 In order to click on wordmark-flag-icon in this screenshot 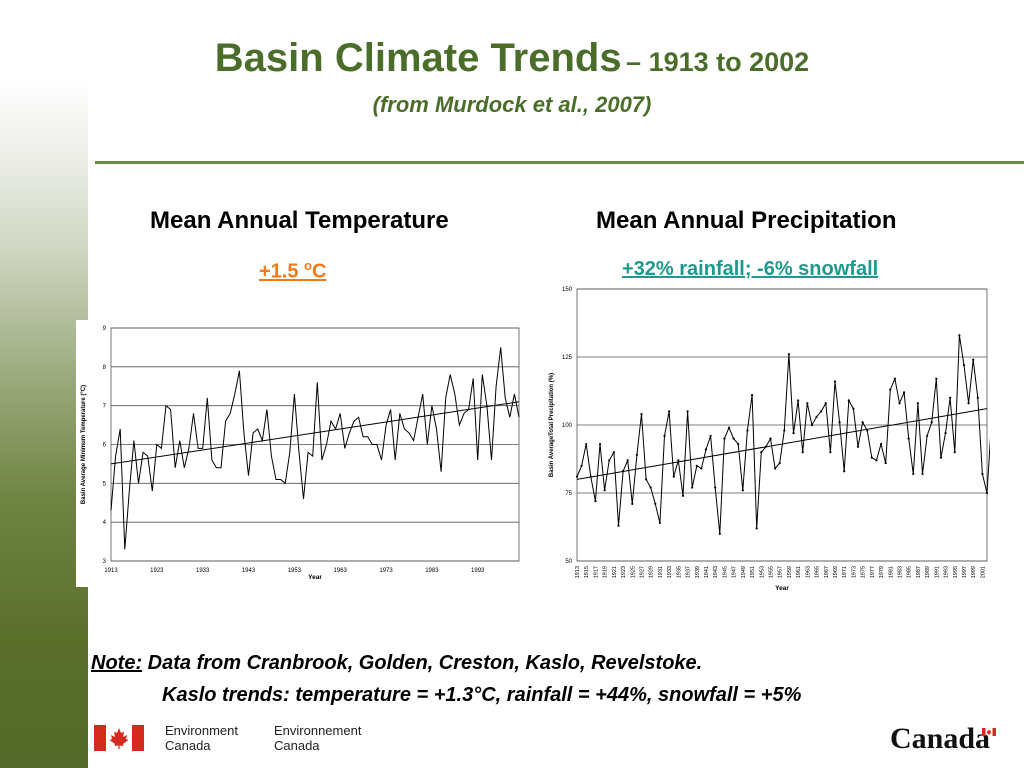, I will do `click(989, 732)`.